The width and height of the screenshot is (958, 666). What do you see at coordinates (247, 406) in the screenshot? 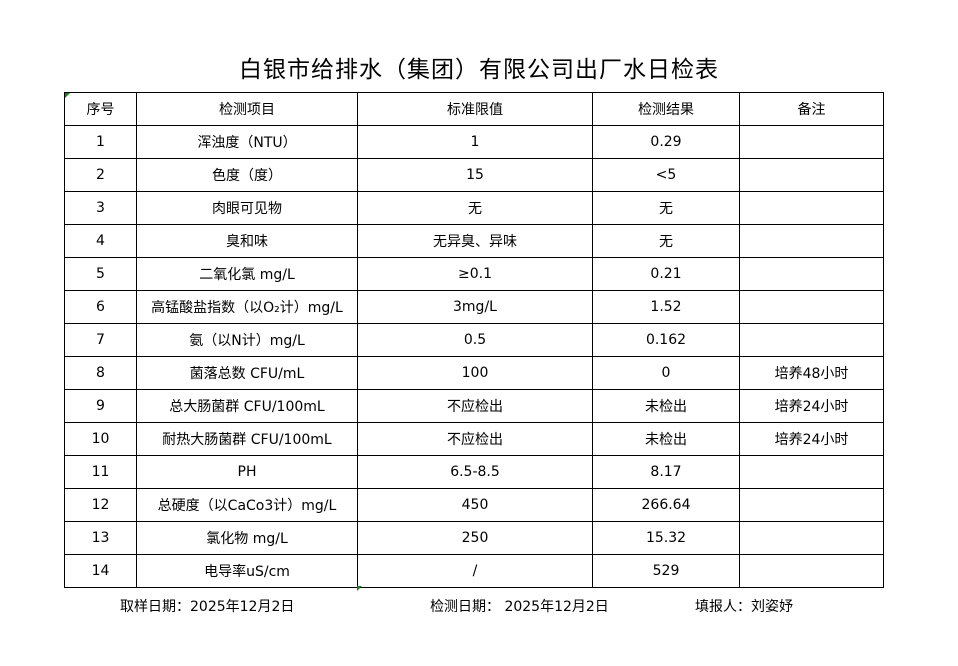
I see `test-item: 总大肠菌群 CFU/100mL` at bounding box center [247, 406].